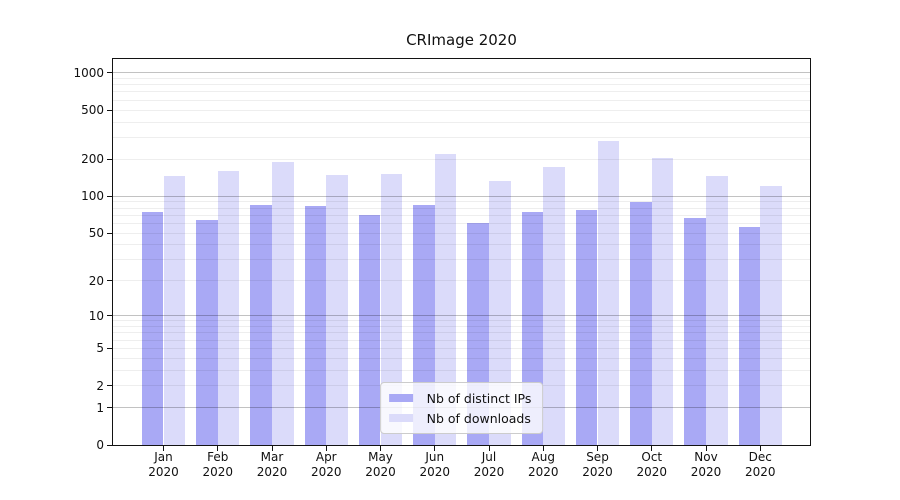  I want to click on legend-swatch-downloads, so click(400, 418).